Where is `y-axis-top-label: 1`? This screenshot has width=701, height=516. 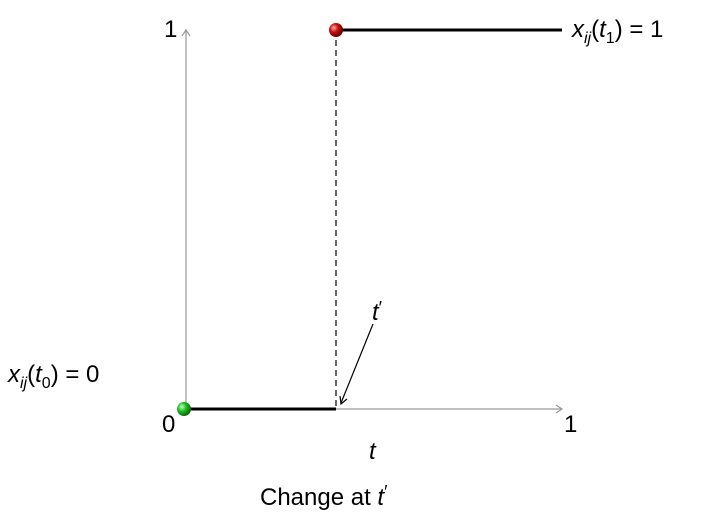 y-axis-top-label: 1 is located at coordinates (170, 29).